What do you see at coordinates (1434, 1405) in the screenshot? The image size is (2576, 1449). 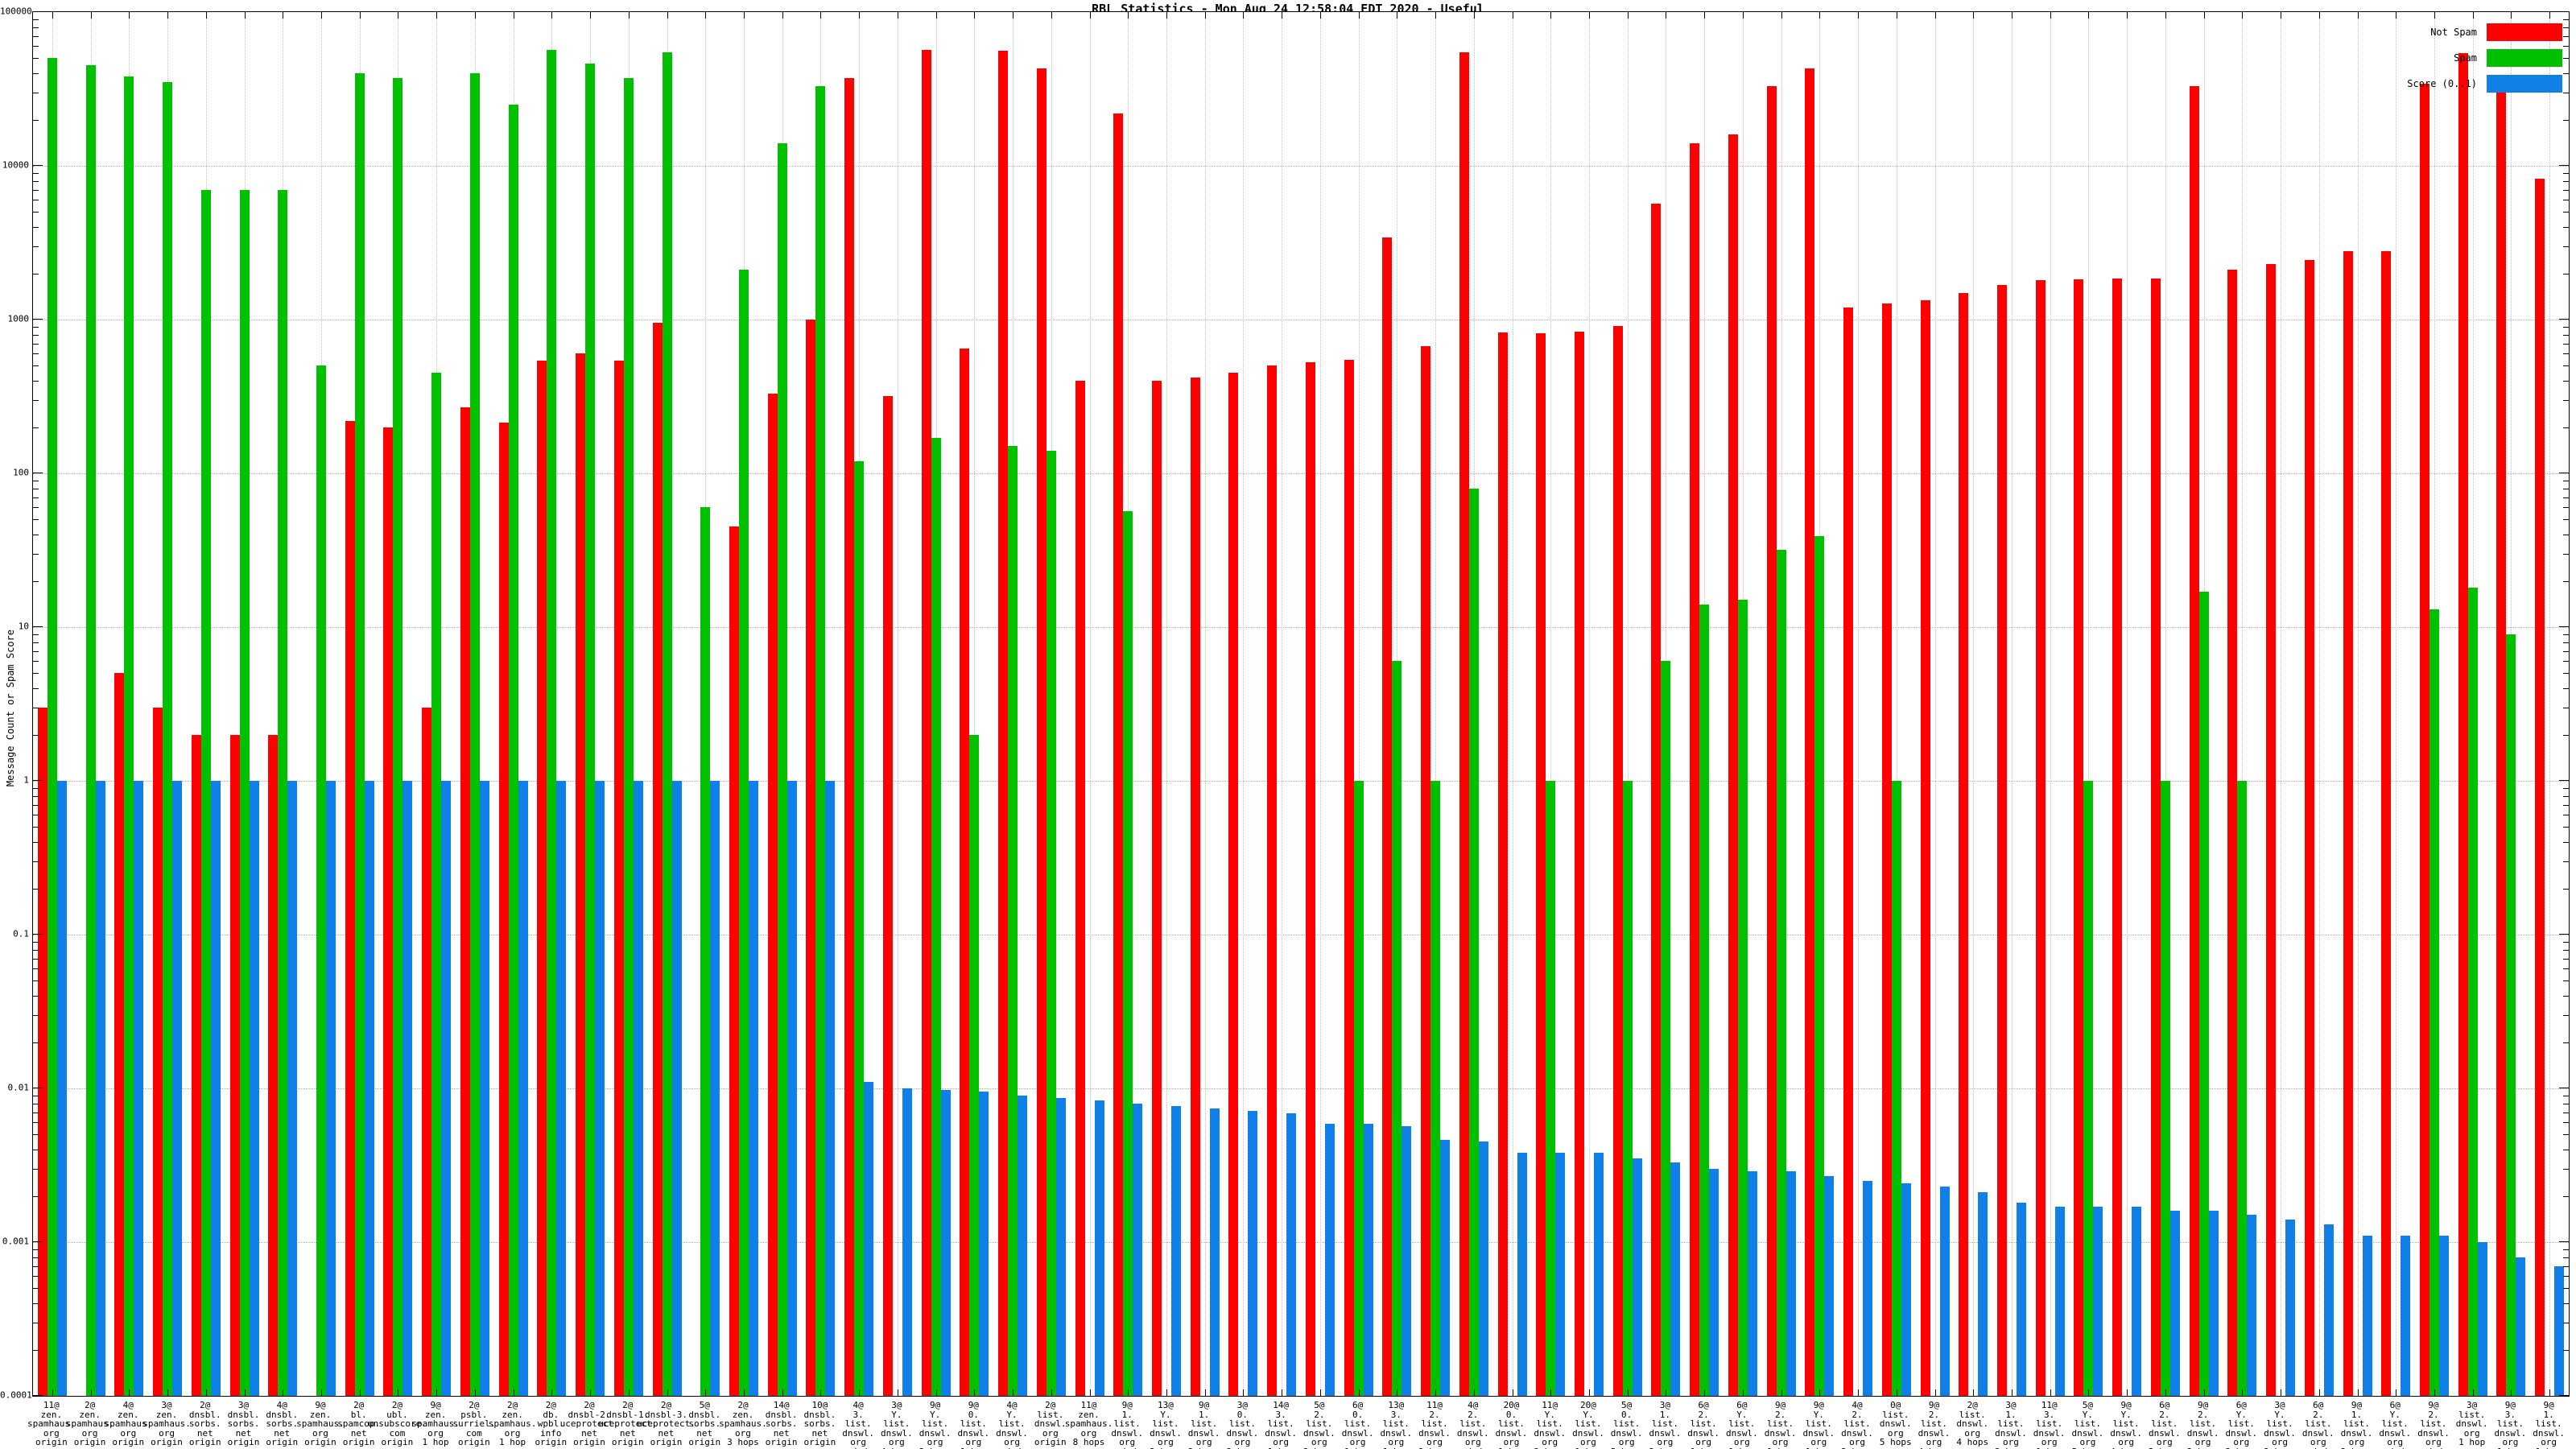 I see `x-axis-label-line: 11@` at bounding box center [1434, 1405].